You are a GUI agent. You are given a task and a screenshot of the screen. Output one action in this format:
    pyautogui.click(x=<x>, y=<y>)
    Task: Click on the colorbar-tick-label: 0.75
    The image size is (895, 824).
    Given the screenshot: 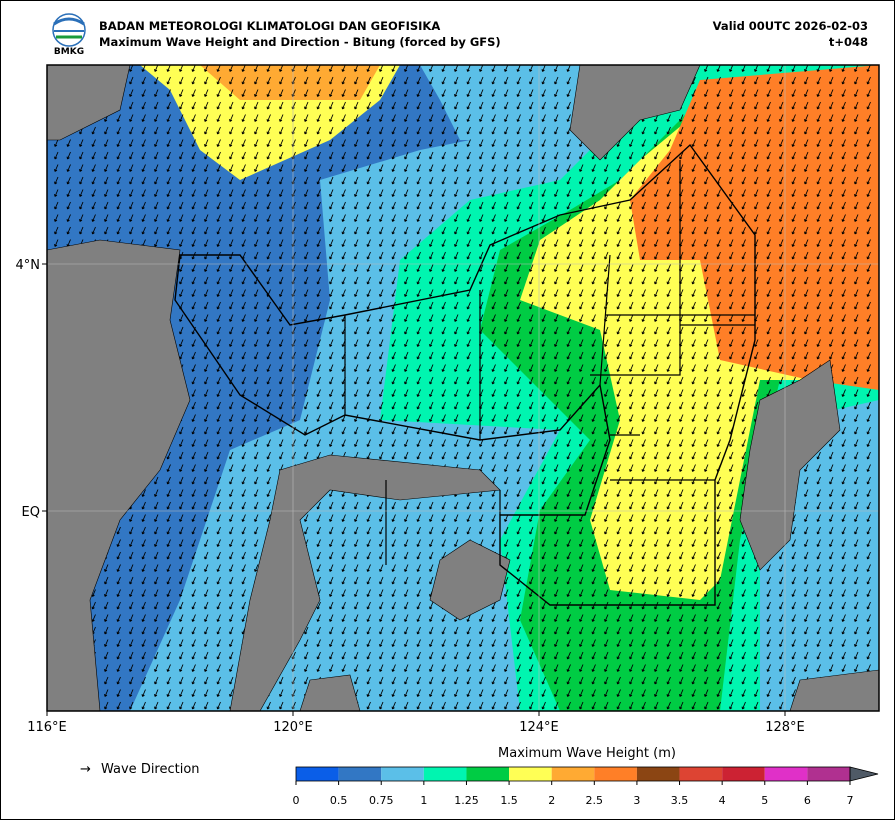 What is the action you would take?
    pyautogui.click(x=381, y=800)
    